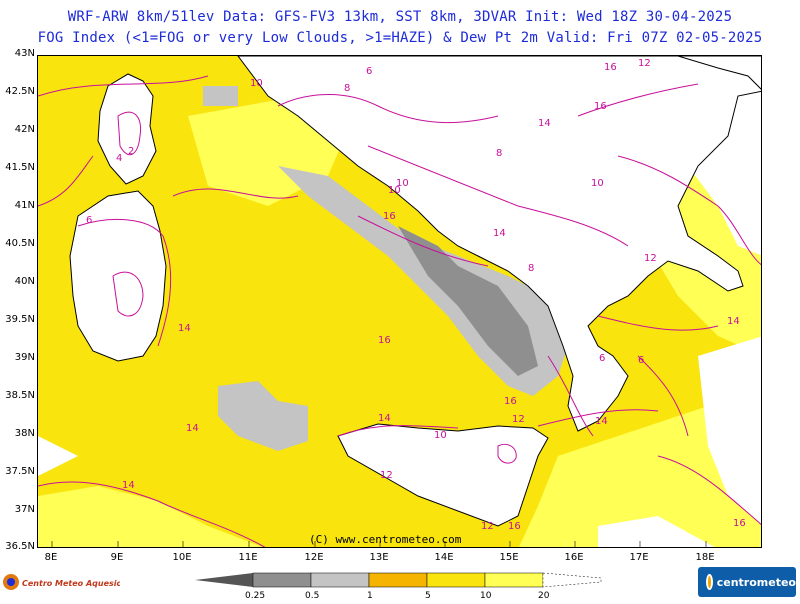  I want to click on lat-label: 41N, so click(24, 205).